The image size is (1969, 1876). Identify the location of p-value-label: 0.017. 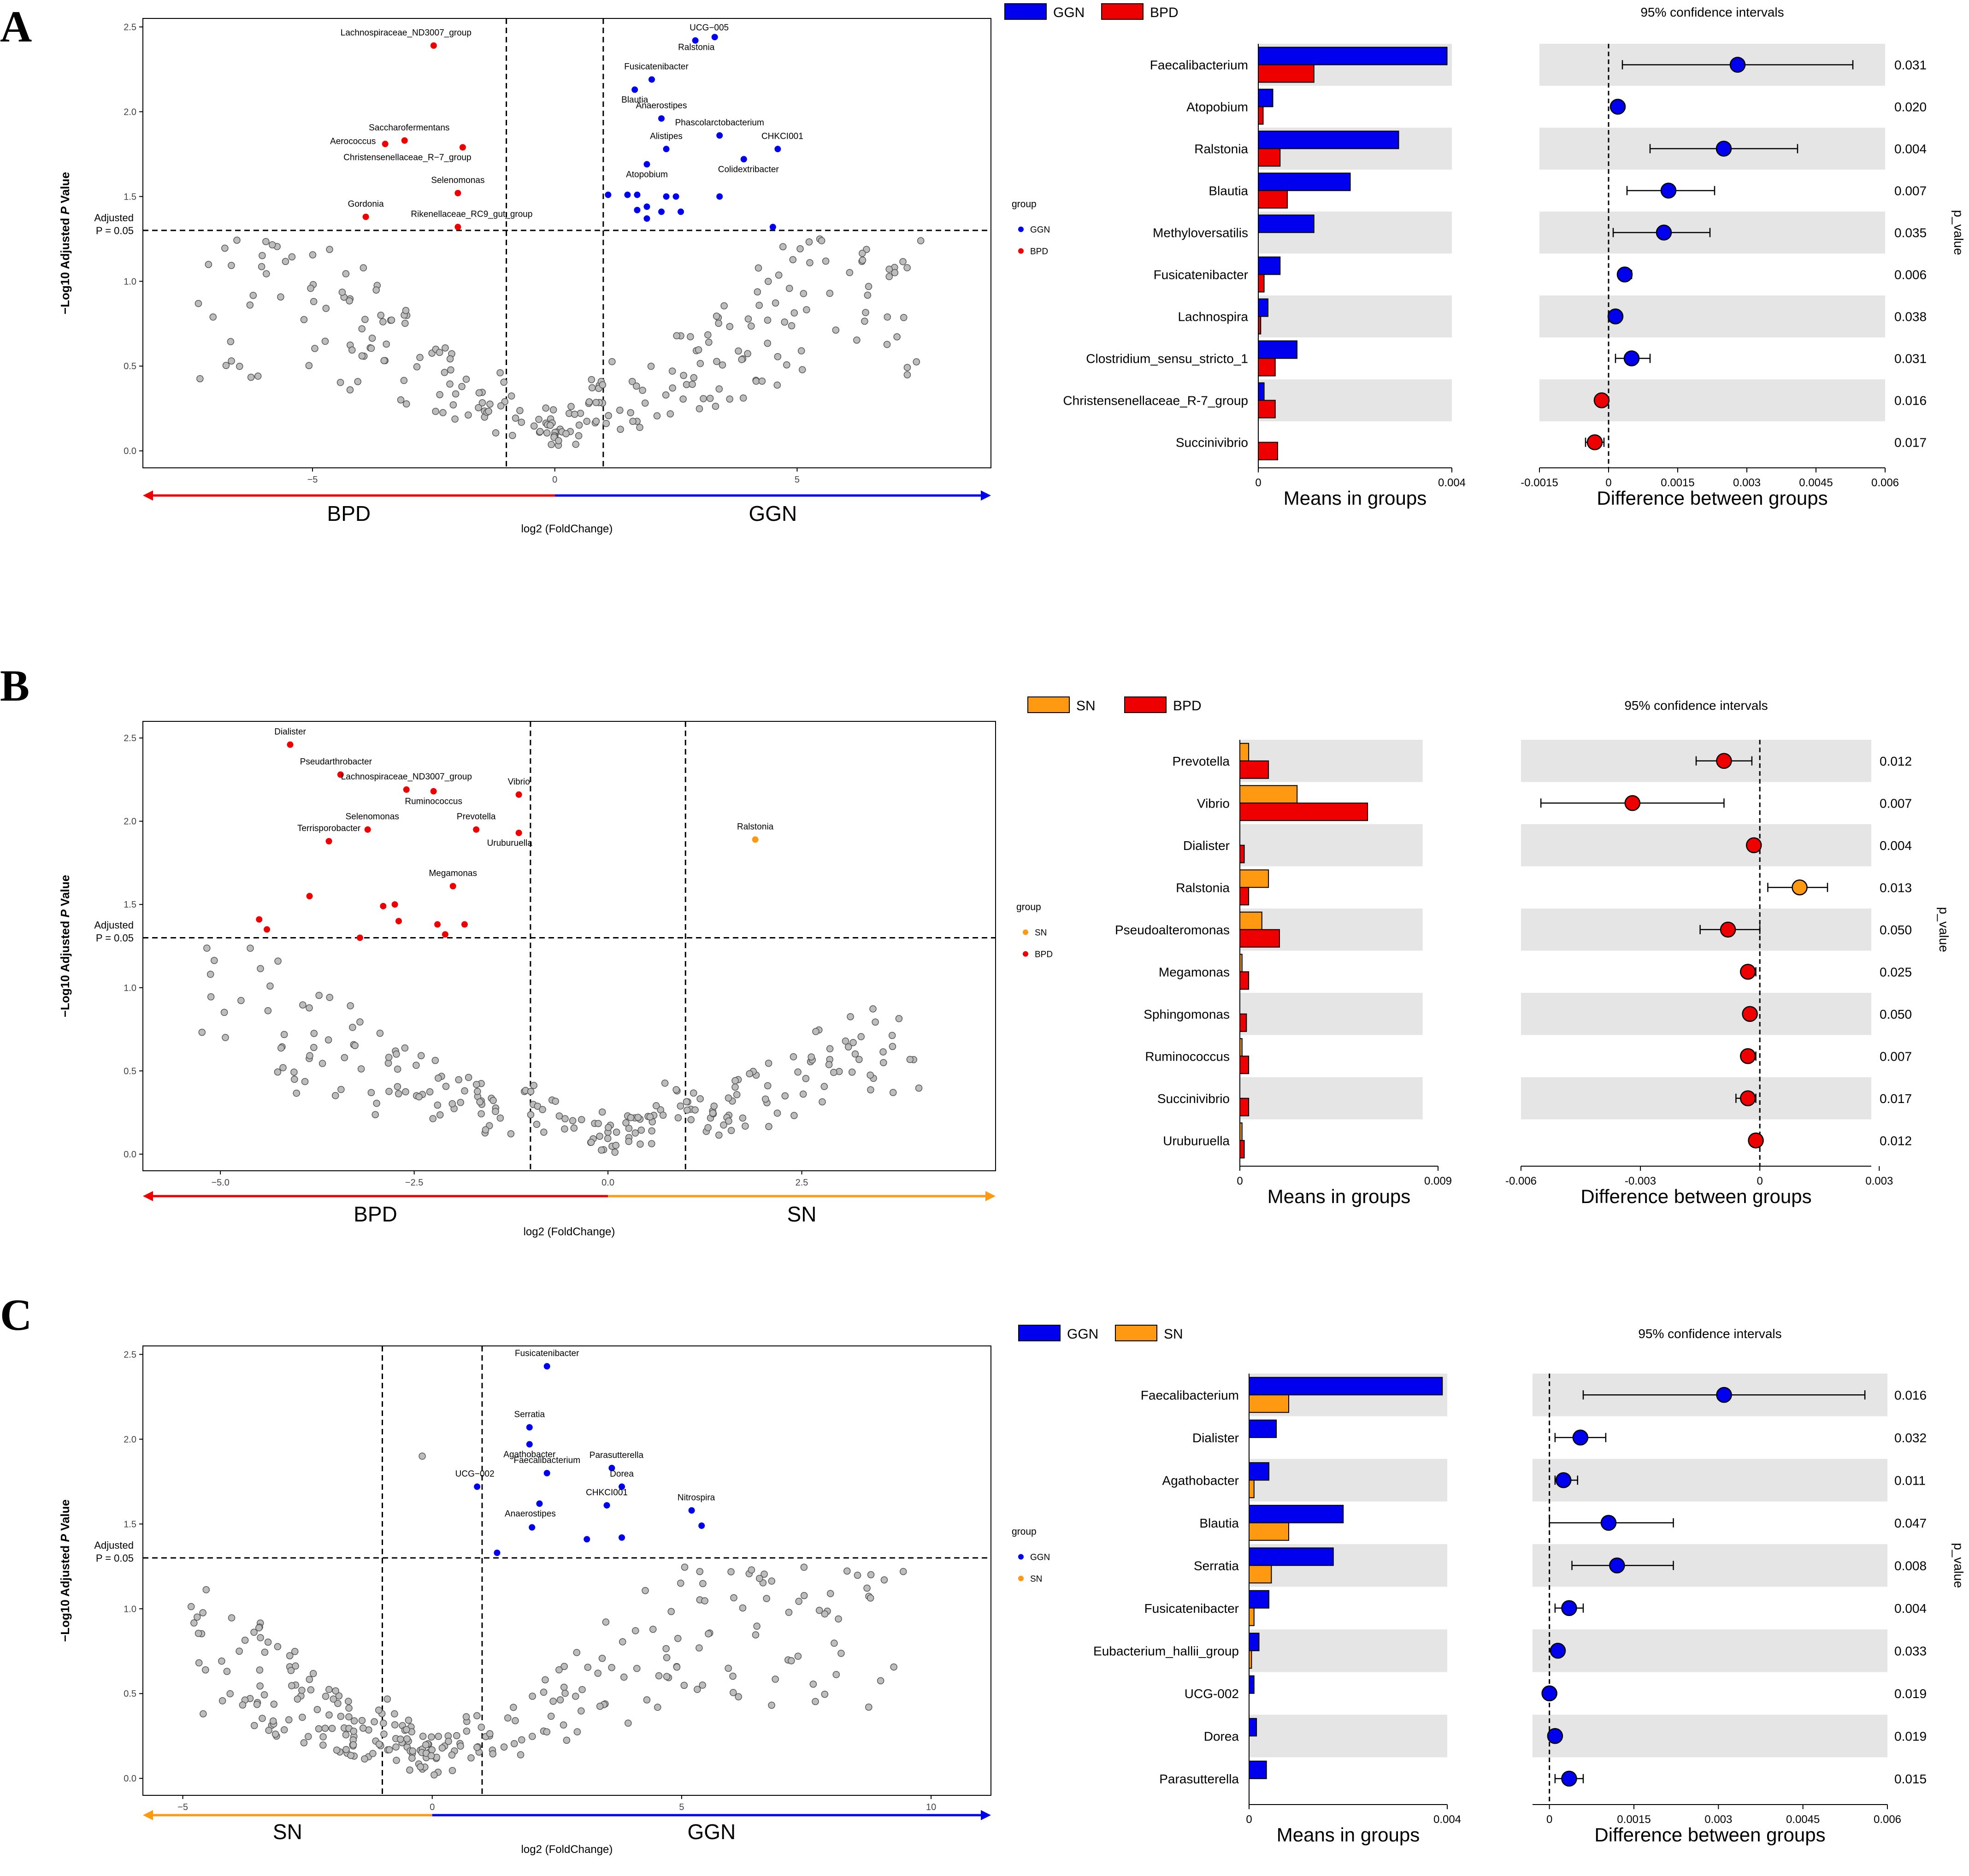
(1910, 443).